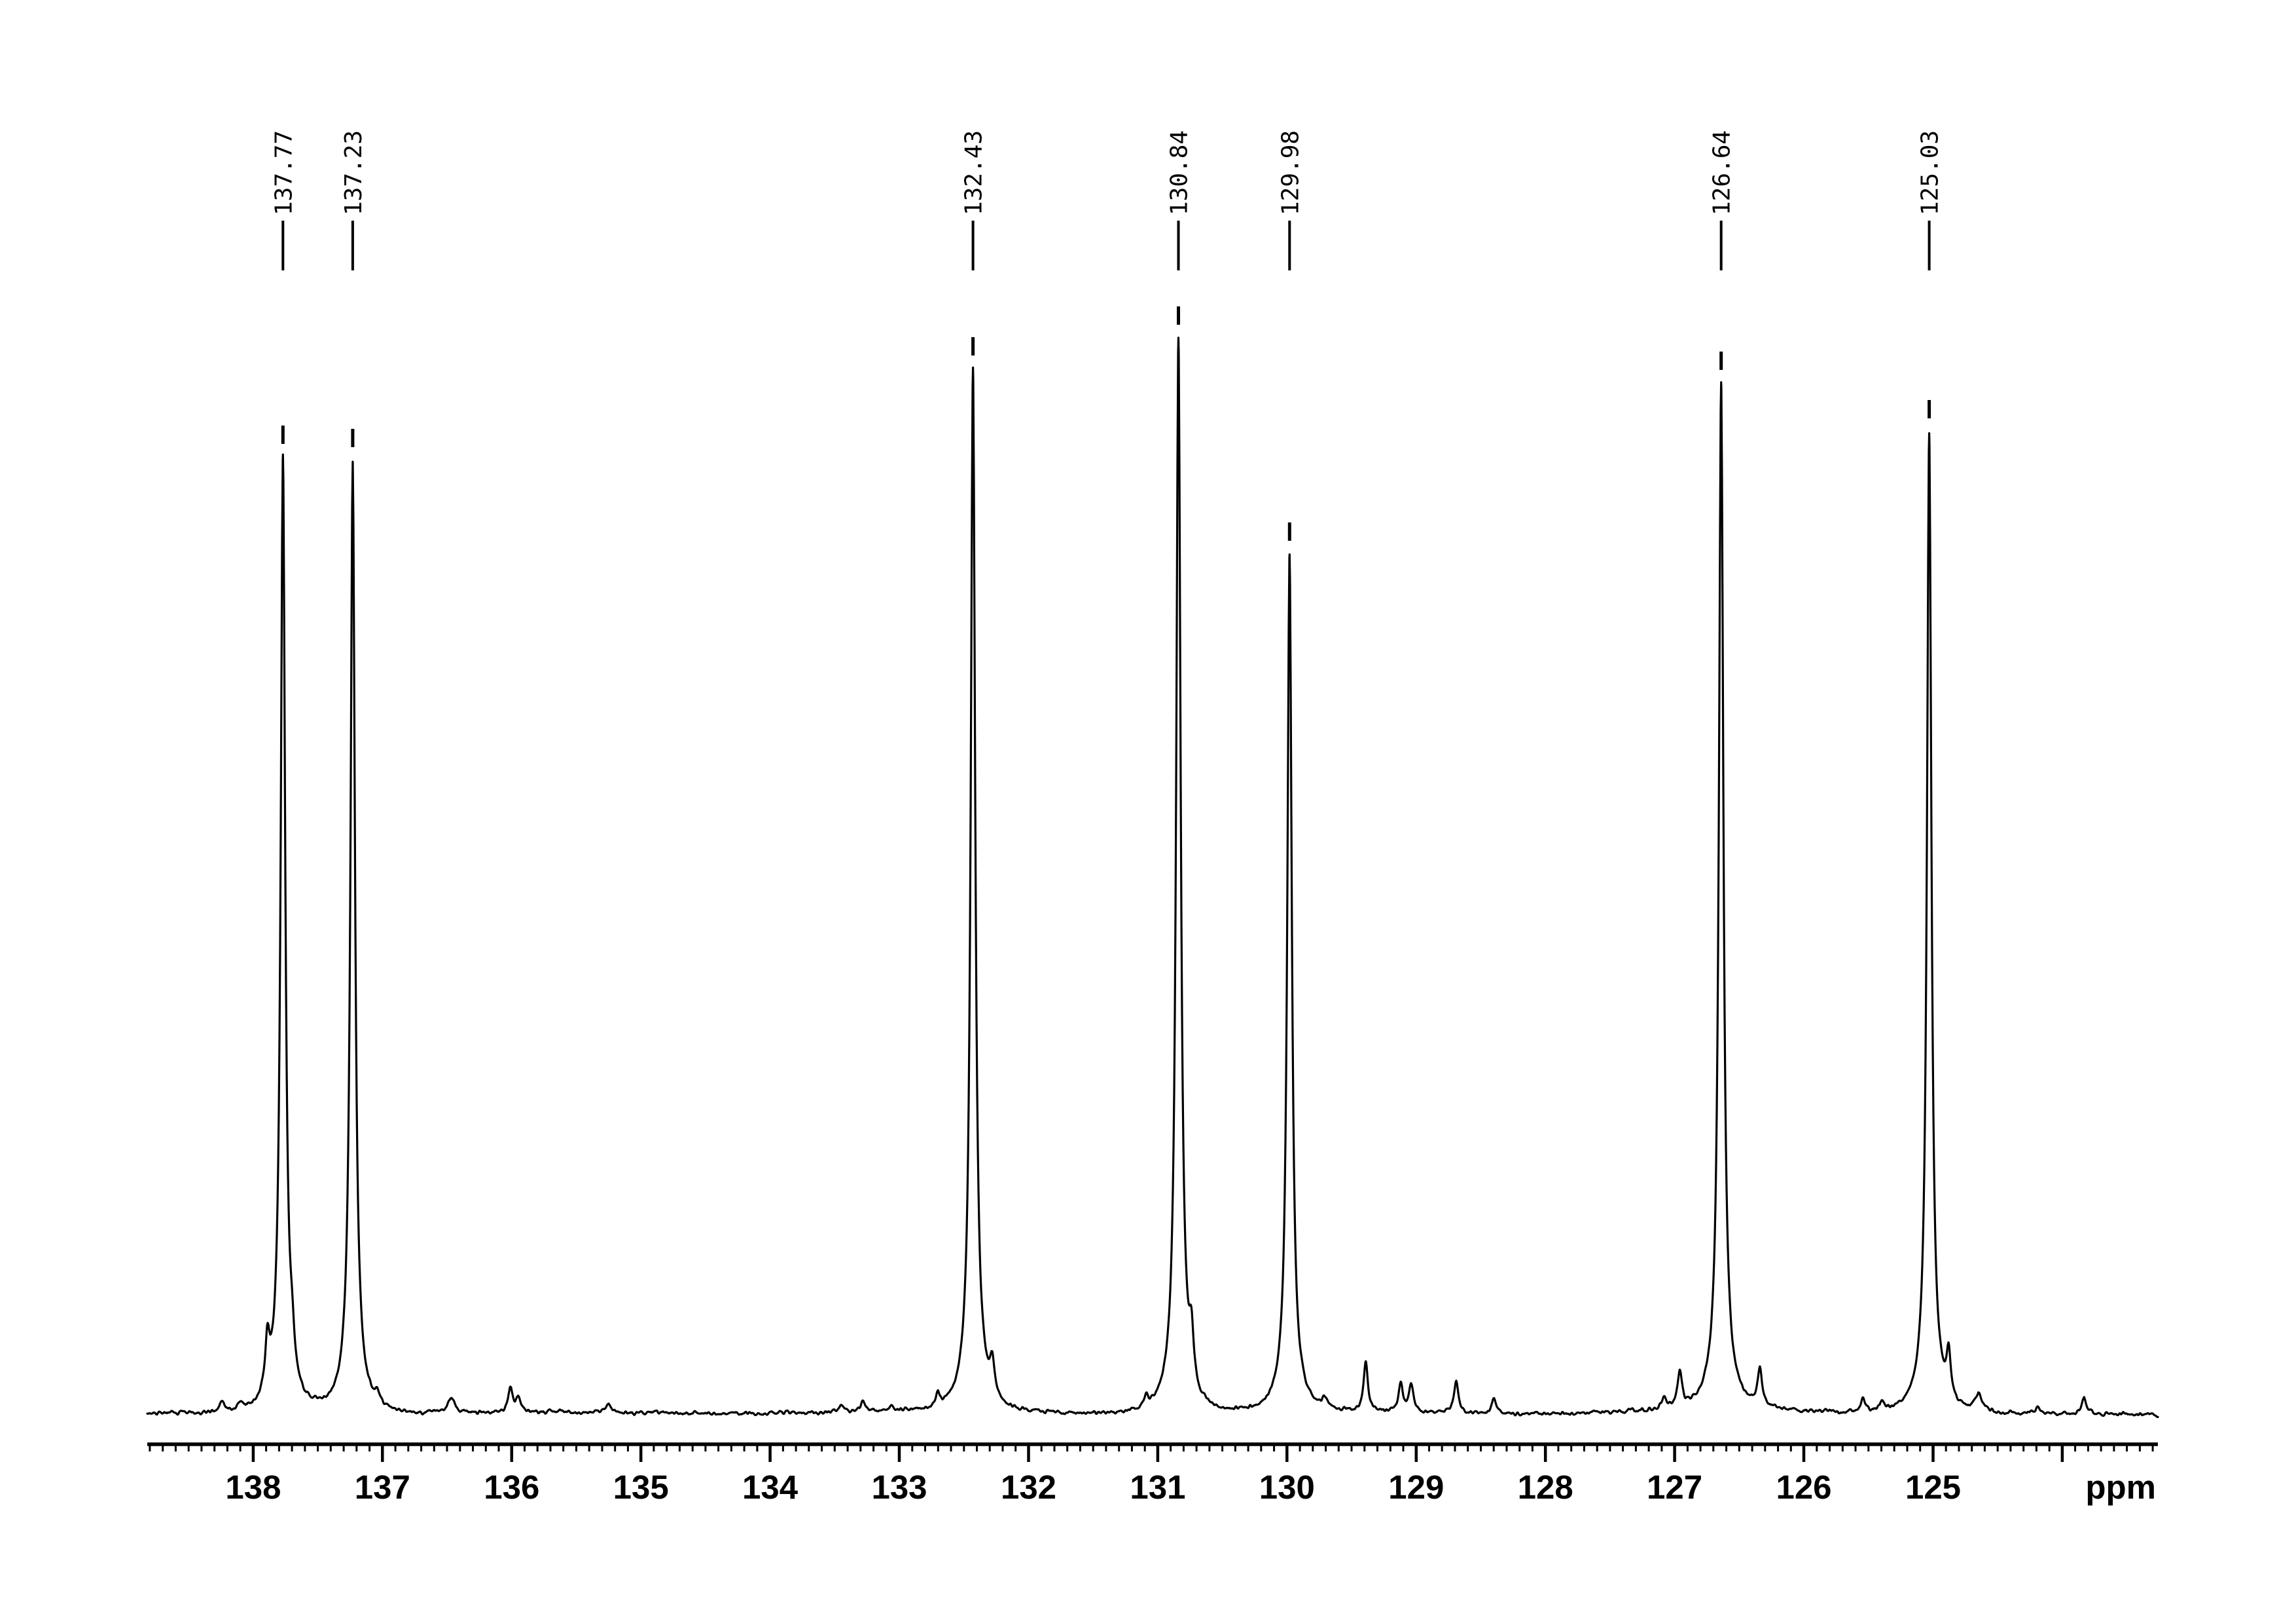 The image size is (2296, 1623). Describe the element at coordinates (1674, 1487) in the screenshot. I see `x-axis-tick-label: 127` at that location.